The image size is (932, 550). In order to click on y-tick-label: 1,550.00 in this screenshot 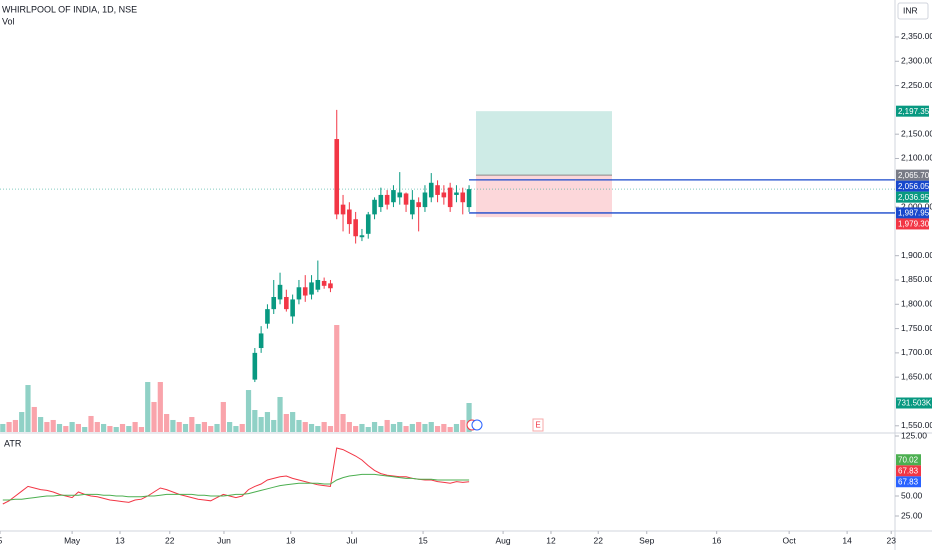, I will do `click(916, 425)`.